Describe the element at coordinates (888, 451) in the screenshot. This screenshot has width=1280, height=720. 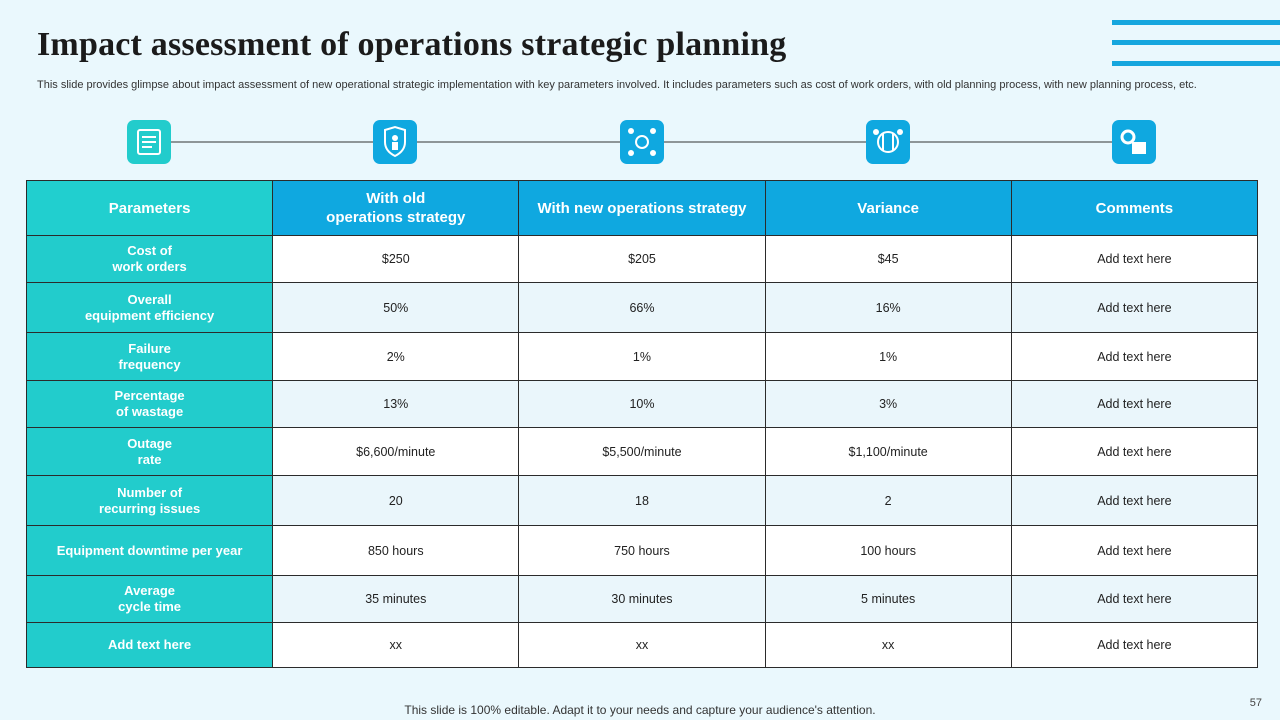
I see `cell: $1,100/minute` at that location.